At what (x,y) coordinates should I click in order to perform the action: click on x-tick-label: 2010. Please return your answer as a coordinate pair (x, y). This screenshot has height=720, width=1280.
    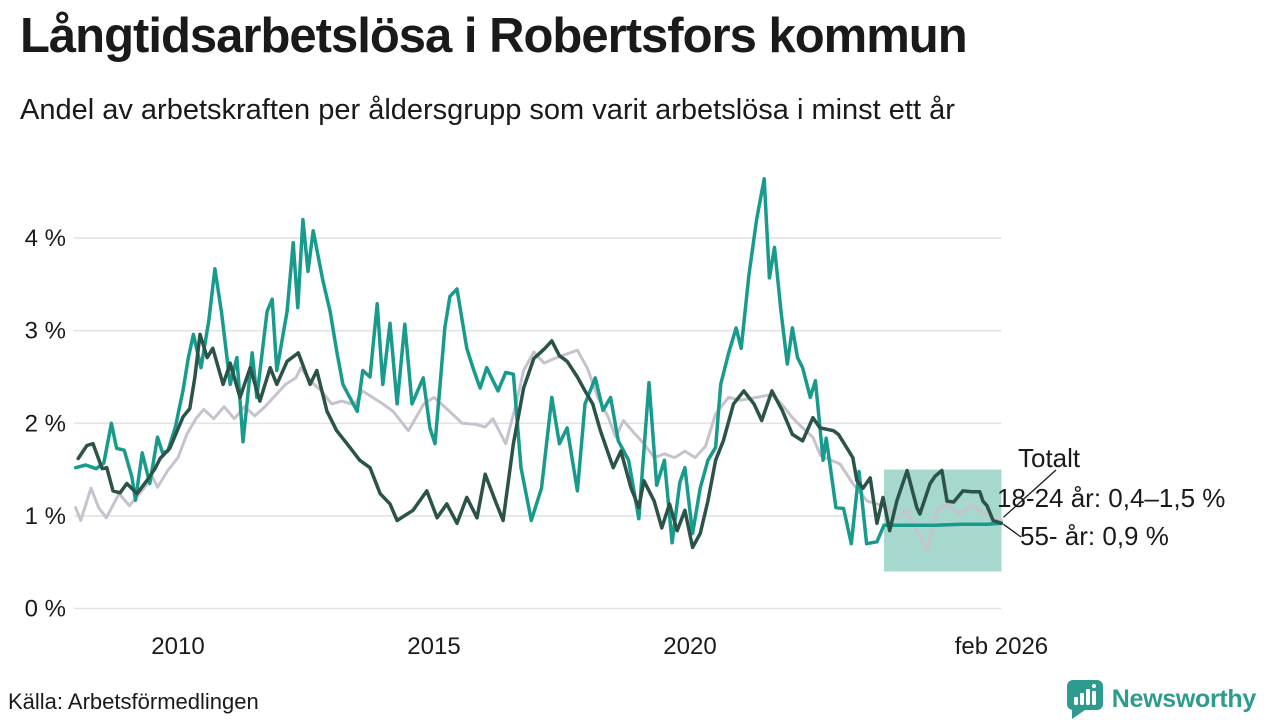
    Looking at the image, I should click on (177, 646).